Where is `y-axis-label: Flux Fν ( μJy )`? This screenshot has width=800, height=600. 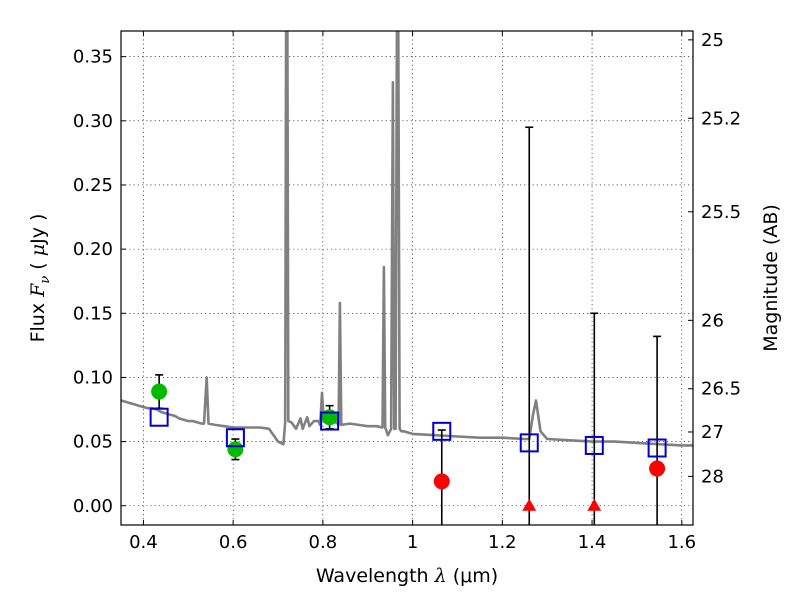
y-axis-label: Flux Fν ( μJy ) is located at coordinates (40, 278).